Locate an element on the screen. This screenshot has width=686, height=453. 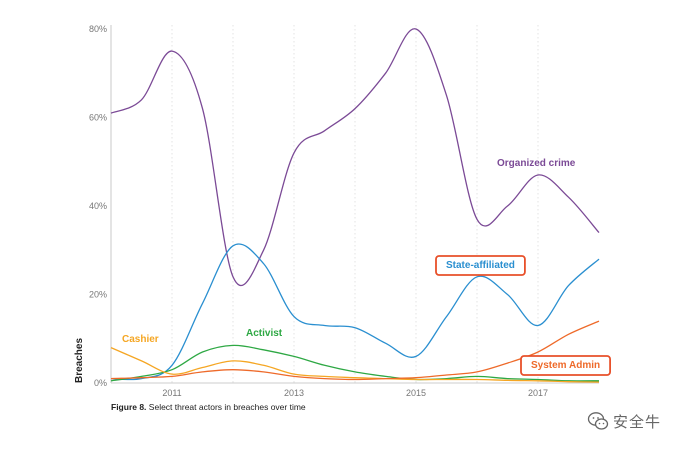
series-label: Organized crime is located at coordinates (536, 163).